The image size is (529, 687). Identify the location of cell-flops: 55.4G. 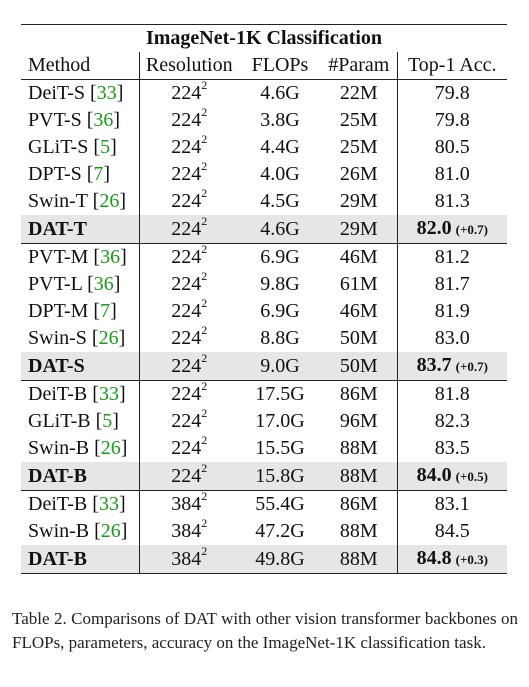
(280, 504).